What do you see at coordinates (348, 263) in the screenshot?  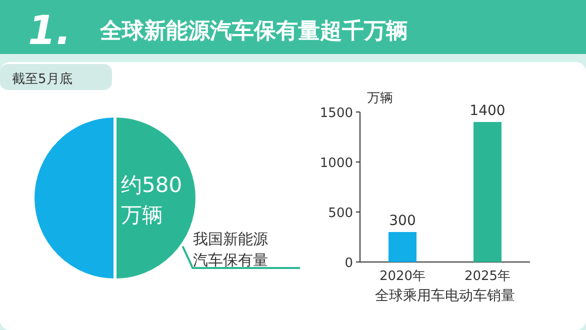 I see `y-tick-label: 0` at bounding box center [348, 263].